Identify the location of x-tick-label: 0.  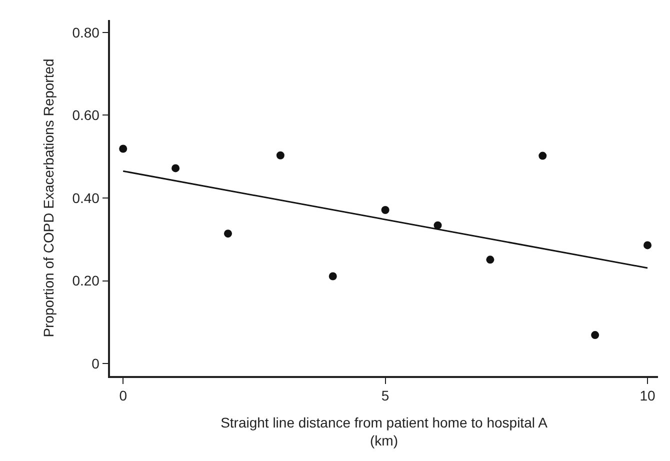
(123, 396).